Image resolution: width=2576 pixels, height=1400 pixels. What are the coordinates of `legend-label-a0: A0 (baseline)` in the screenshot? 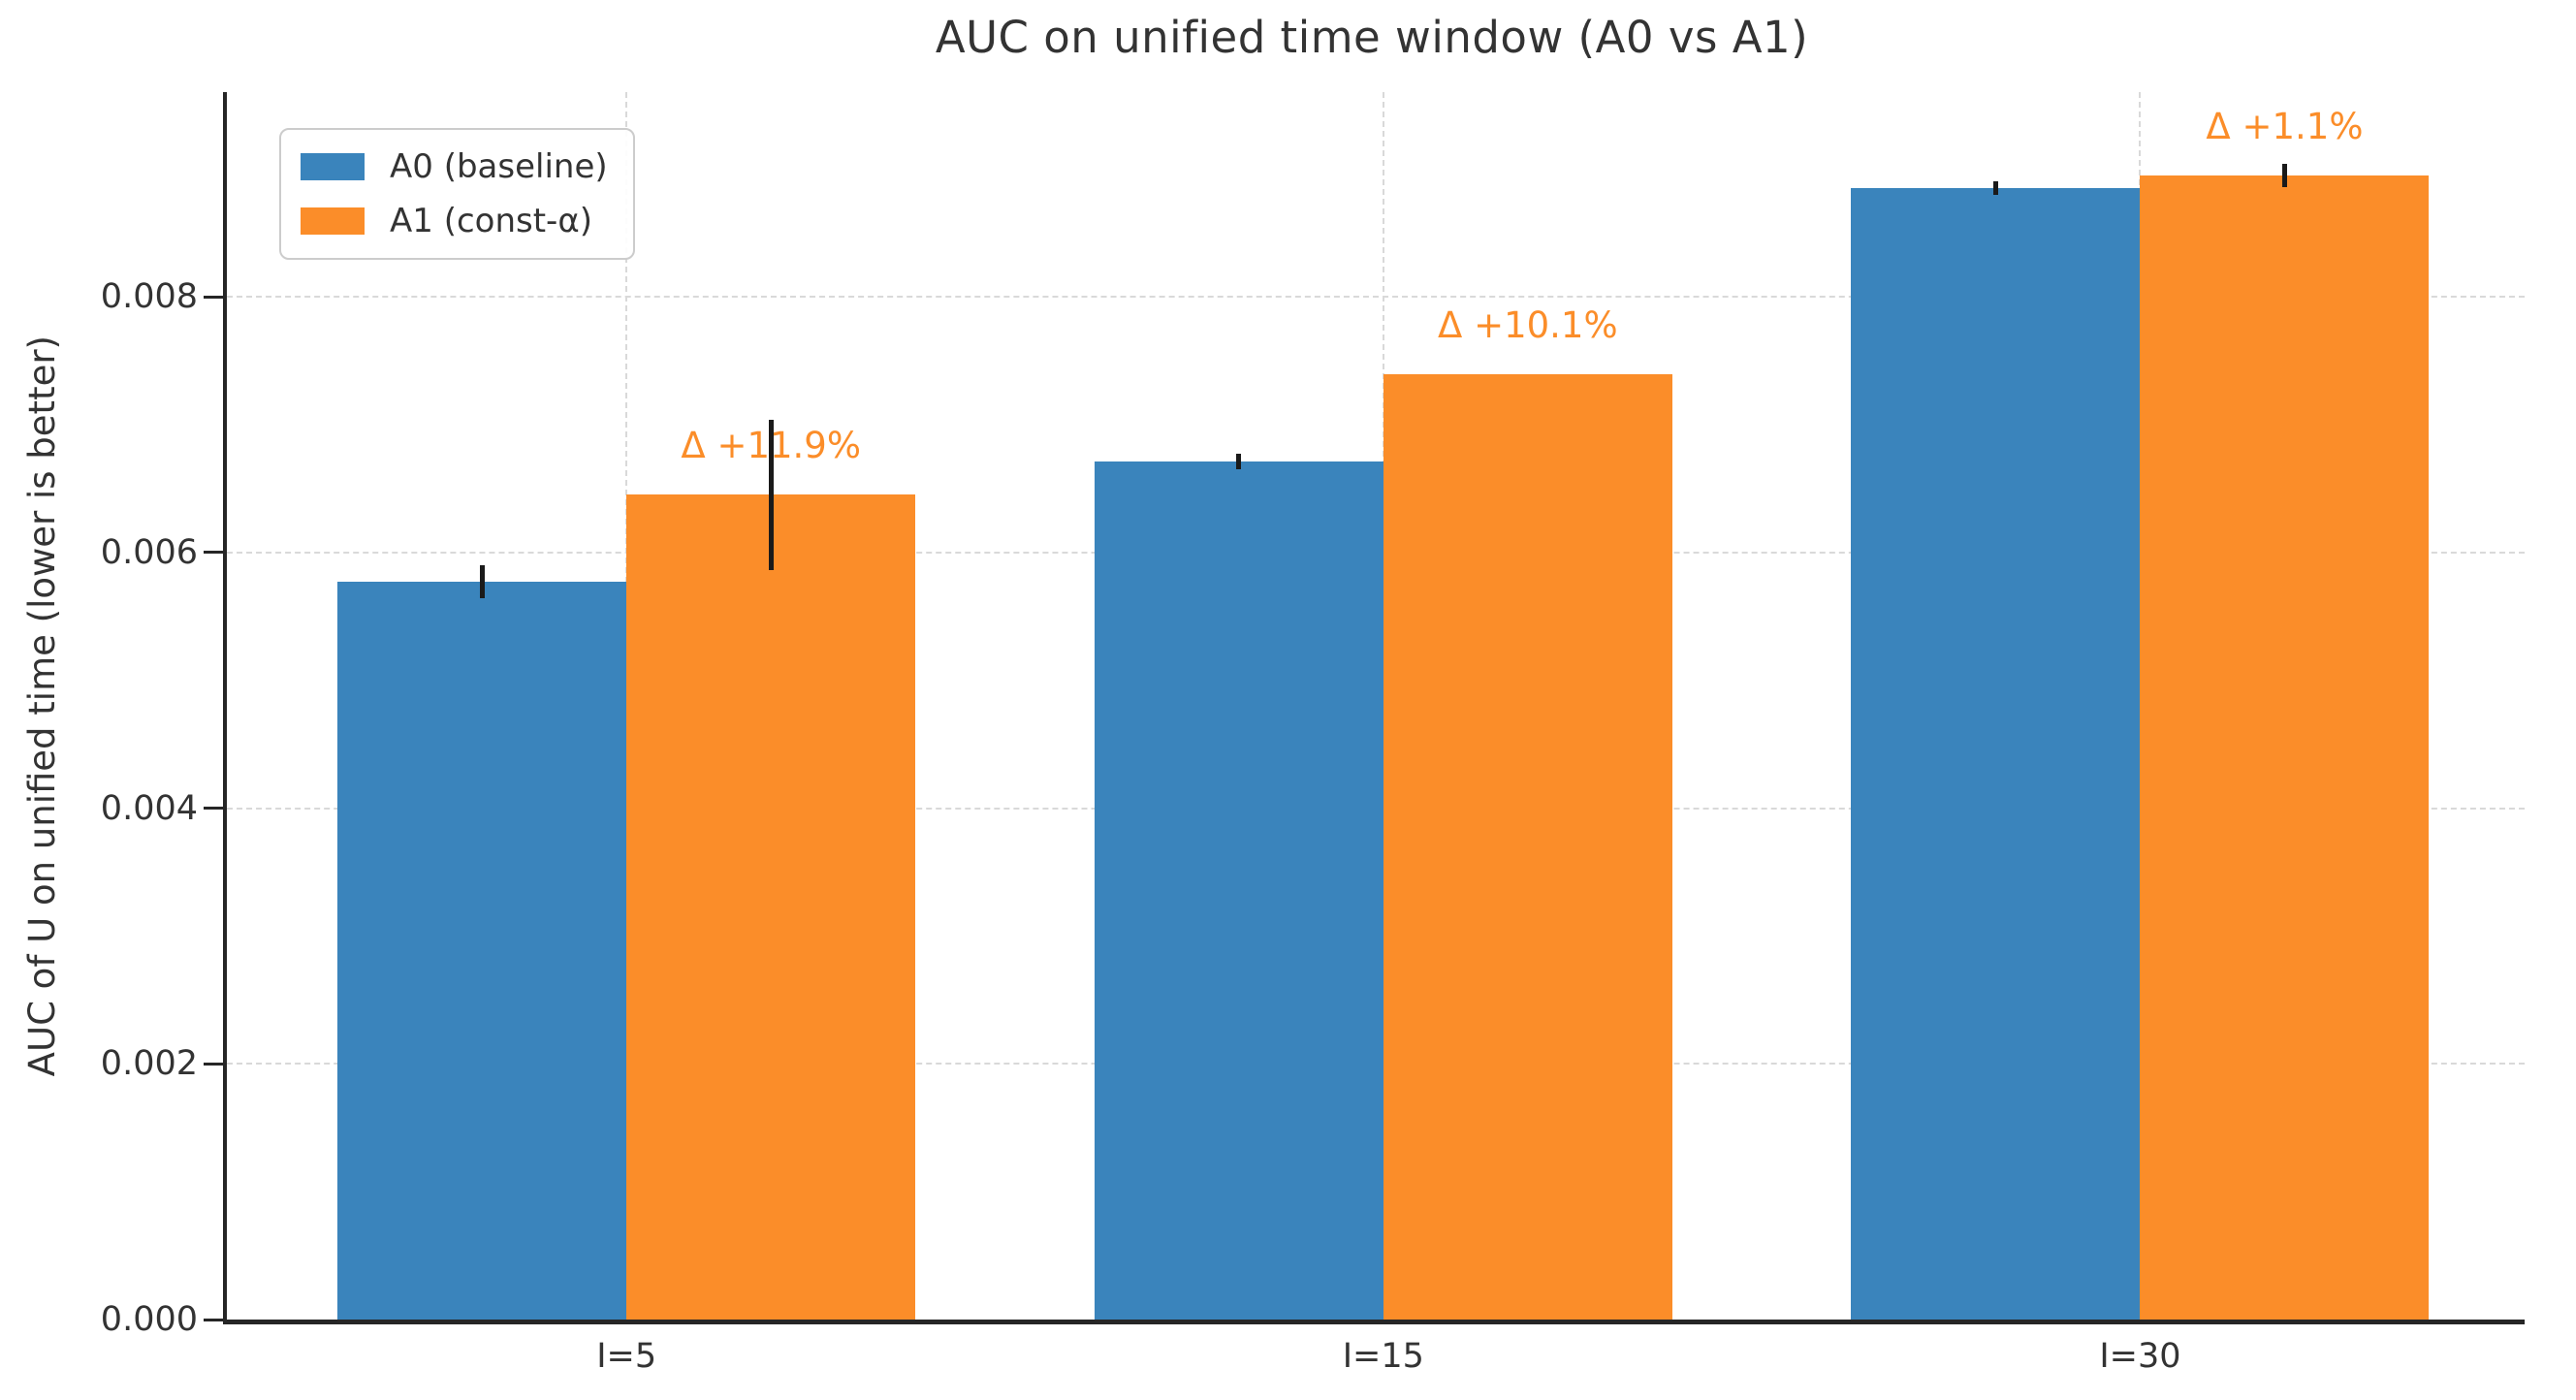 It's located at (499, 166).